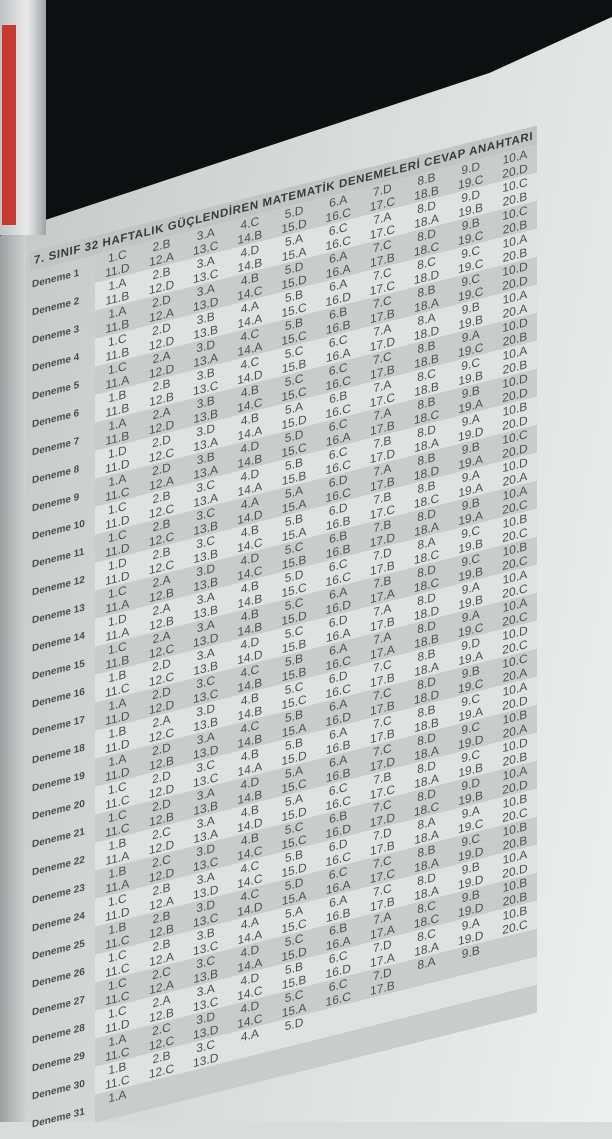 This screenshot has width=612, height=1139. What do you see at coordinates (9, 125) in the screenshot?
I see `book-spine-red-strip` at bounding box center [9, 125].